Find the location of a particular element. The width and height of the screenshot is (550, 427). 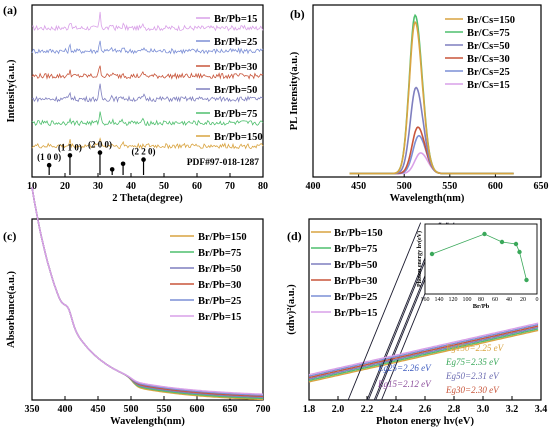

x-tick-label: 2.6 is located at coordinates (425, 409).